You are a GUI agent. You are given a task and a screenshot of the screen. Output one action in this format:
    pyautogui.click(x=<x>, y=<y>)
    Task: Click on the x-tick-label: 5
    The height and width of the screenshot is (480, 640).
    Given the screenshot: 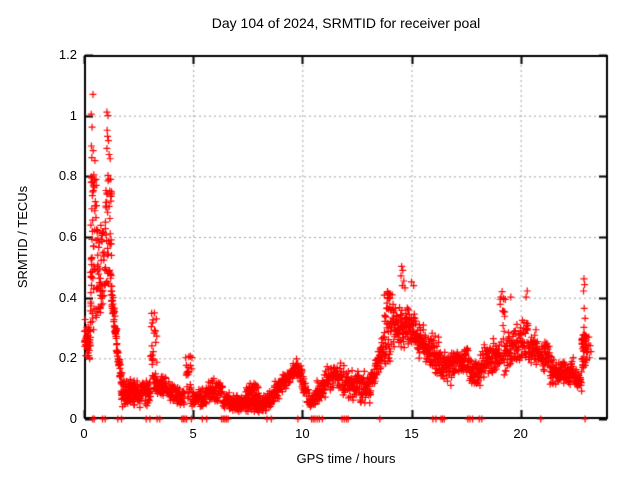 What is the action you would take?
    pyautogui.click(x=193, y=433)
    